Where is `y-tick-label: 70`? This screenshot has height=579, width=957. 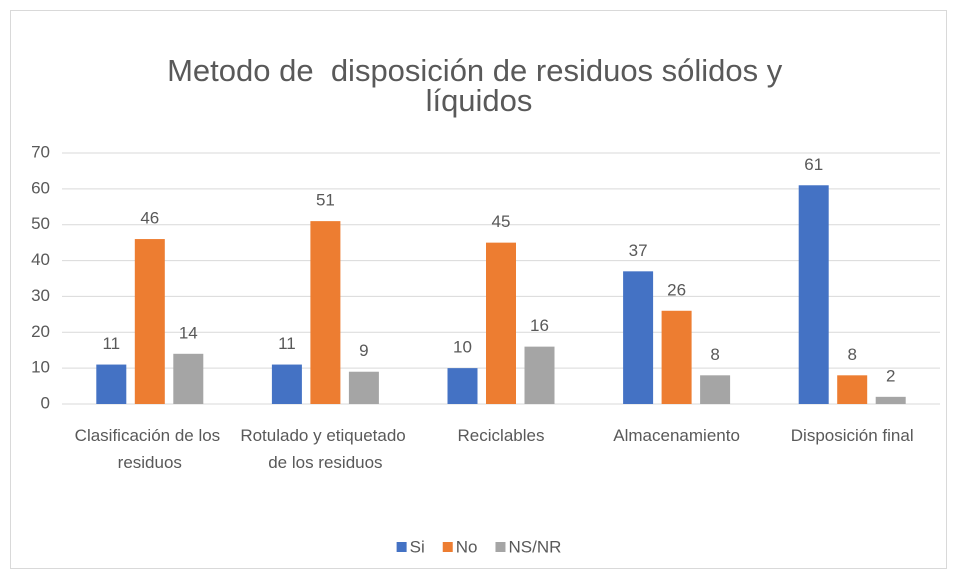 y-tick-label: 70 is located at coordinates (40, 151).